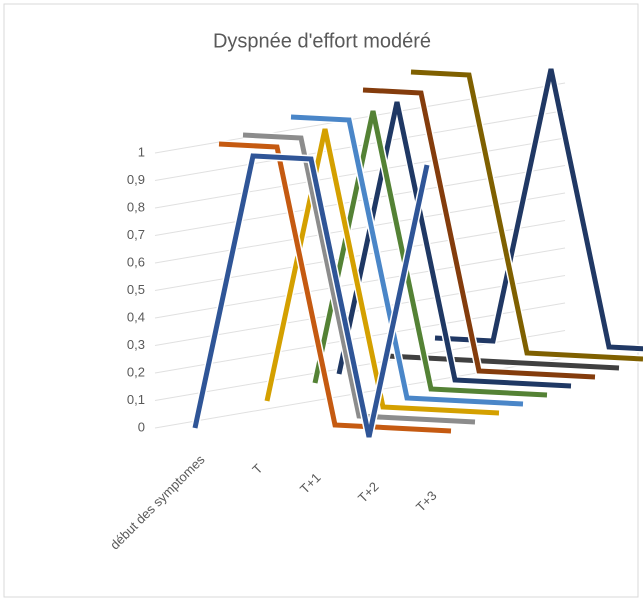 This screenshot has width=643, height=602. What do you see at coordinates (136, 344) in the screenshot?
I see `y-tick-label: 0,3` at bounding box center [136, 344].